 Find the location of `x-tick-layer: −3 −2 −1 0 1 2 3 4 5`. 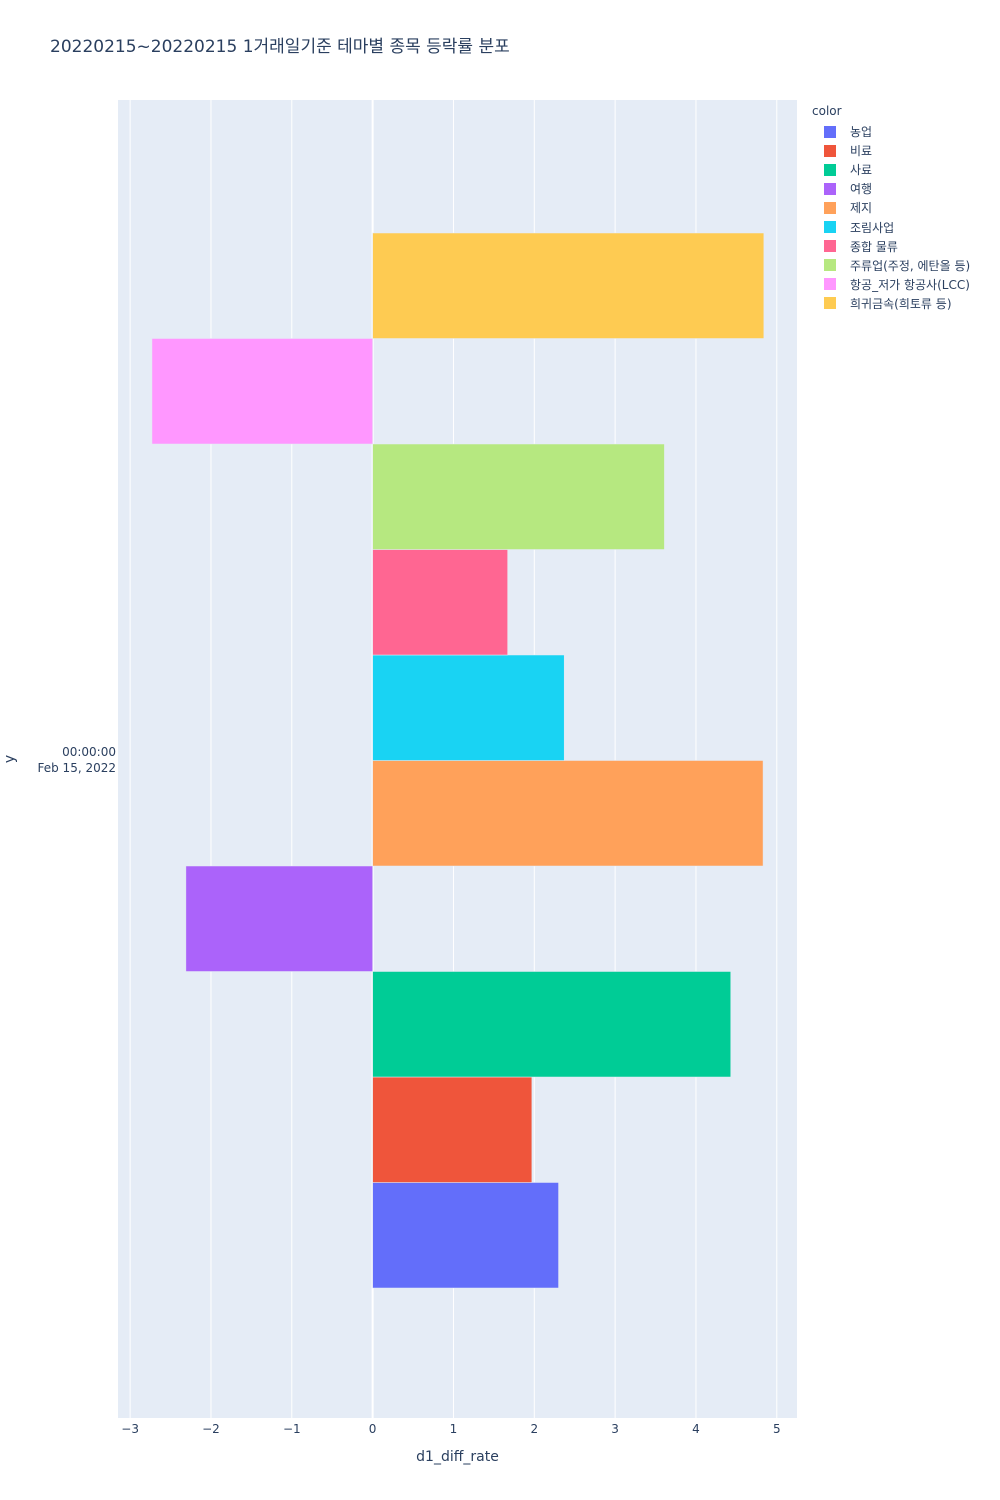

x-tick-layer: −3 −2 −1 0 1 2 3 4 5 is located at coordinates (450, 1429).